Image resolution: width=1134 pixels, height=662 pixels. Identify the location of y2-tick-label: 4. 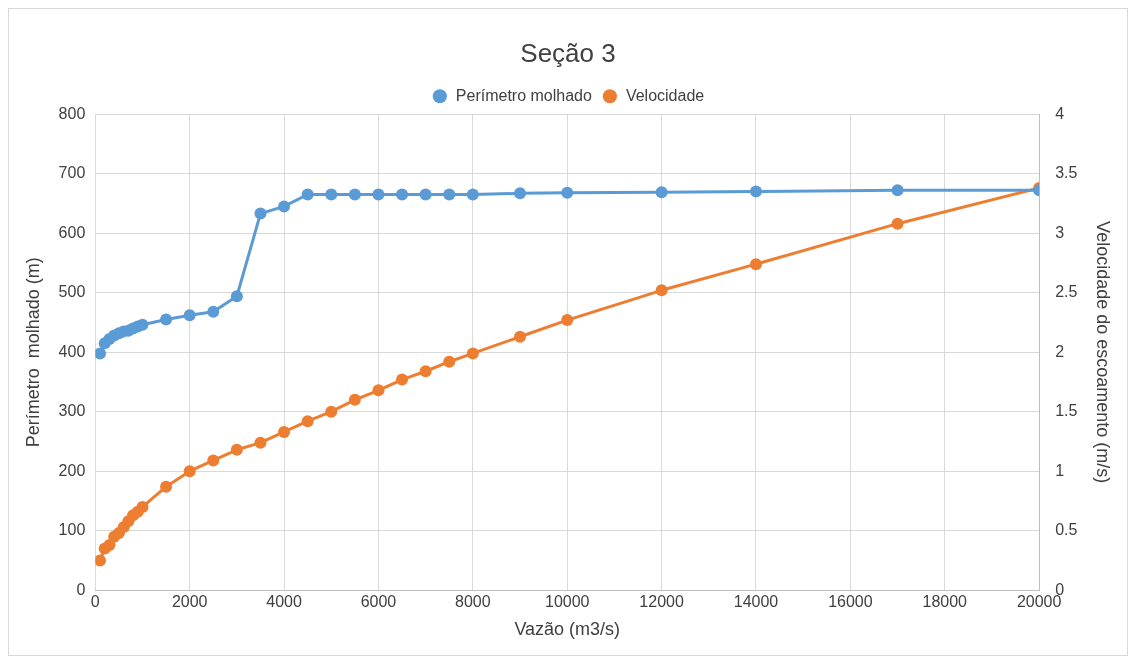
(1060, 113).